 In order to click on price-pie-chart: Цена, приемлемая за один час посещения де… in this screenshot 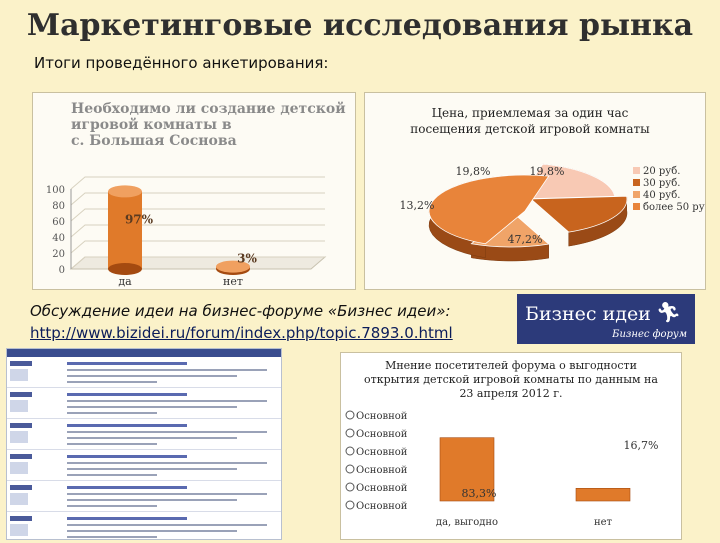, I will do `click(557, 184)`.